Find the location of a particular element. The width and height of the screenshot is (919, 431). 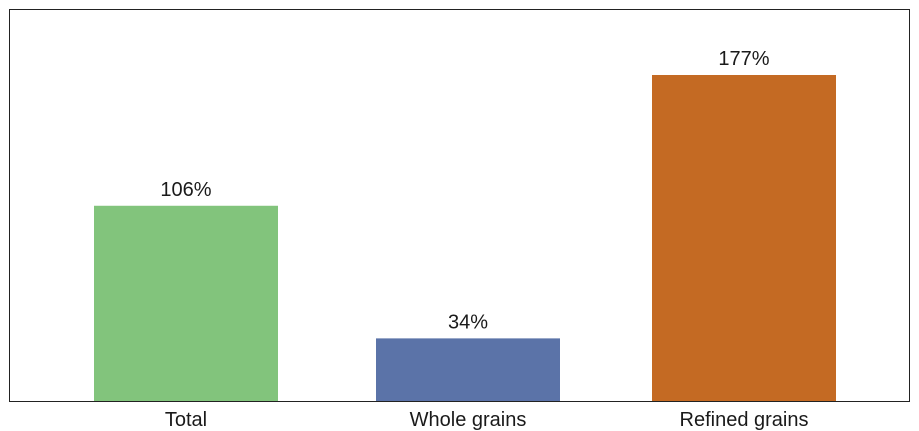

value-label-whole-grains: 34% is located at coordinates (468, 322).